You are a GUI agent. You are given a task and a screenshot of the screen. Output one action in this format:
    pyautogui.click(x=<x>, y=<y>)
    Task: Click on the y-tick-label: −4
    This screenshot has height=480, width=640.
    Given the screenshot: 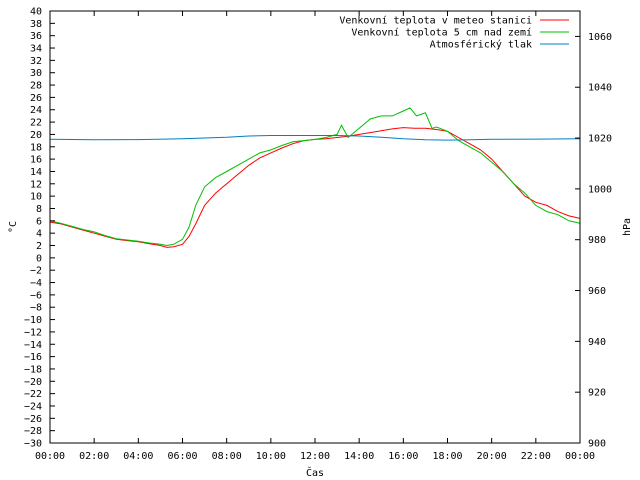 What is the action you would take?
    pyautogui.click(x=36, y=283)
    